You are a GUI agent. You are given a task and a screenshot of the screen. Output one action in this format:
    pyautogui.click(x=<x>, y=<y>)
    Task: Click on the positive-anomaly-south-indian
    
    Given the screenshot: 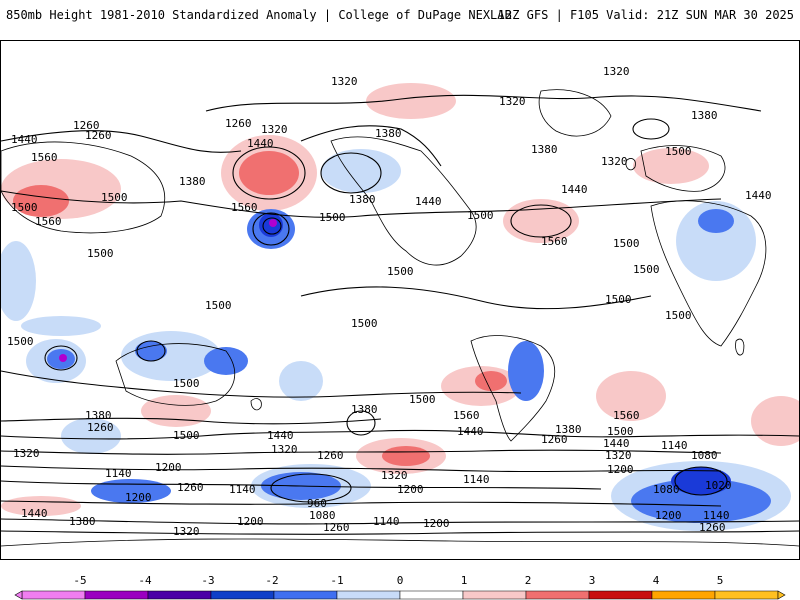 What is the action you would take?
    pyautogui.click(x=176, y=411)
    